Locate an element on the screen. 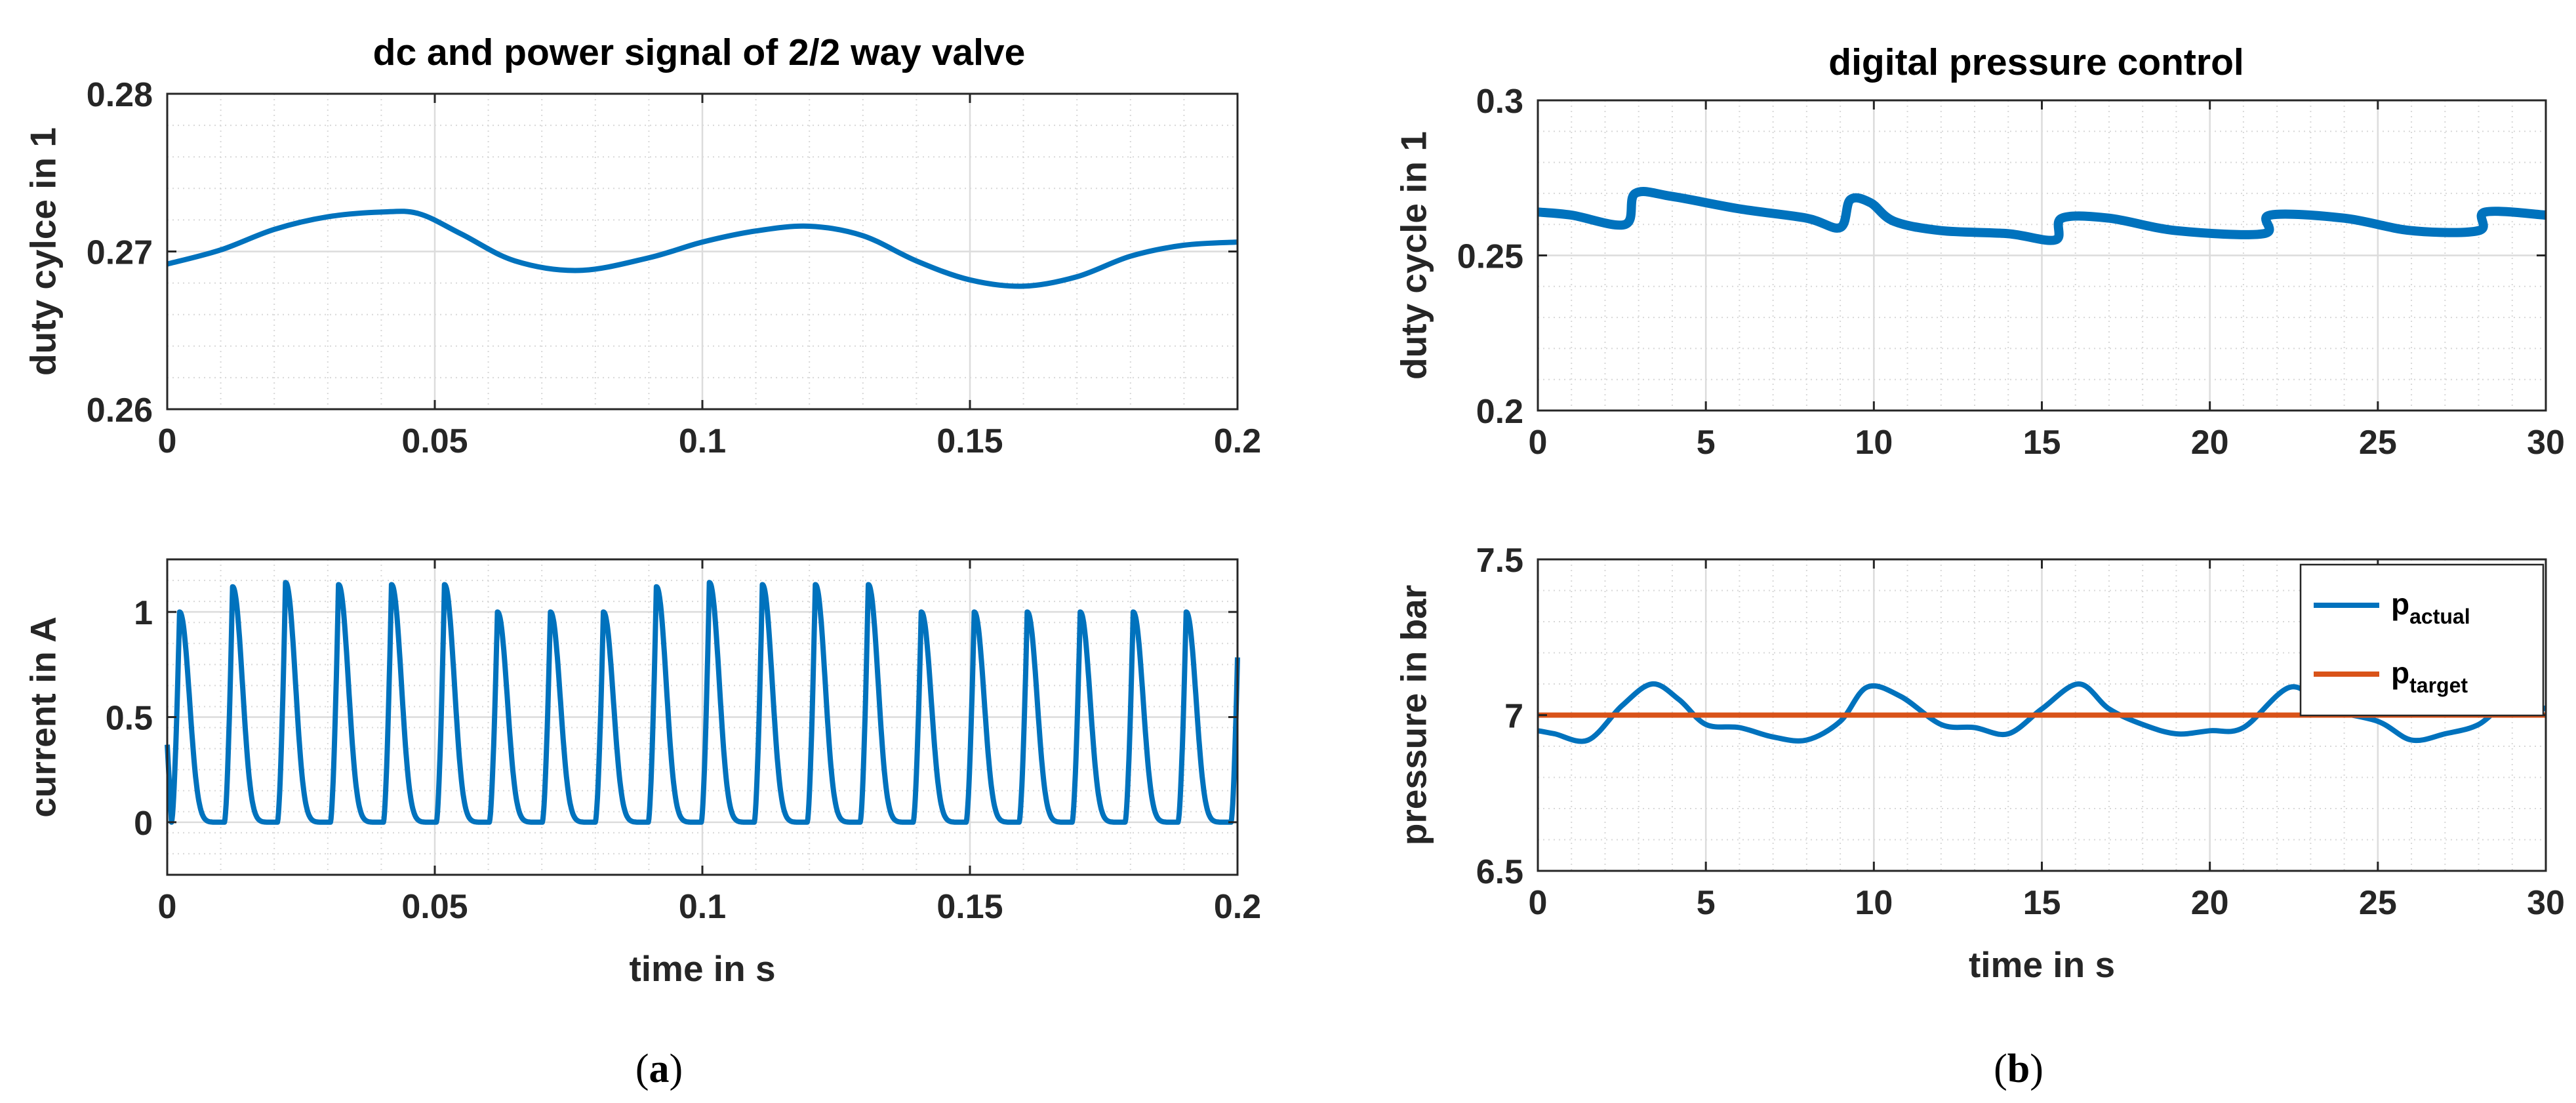 This screenshot has width=2576, height=1103. caption-letter: a is located at coordinates (659, 1069).